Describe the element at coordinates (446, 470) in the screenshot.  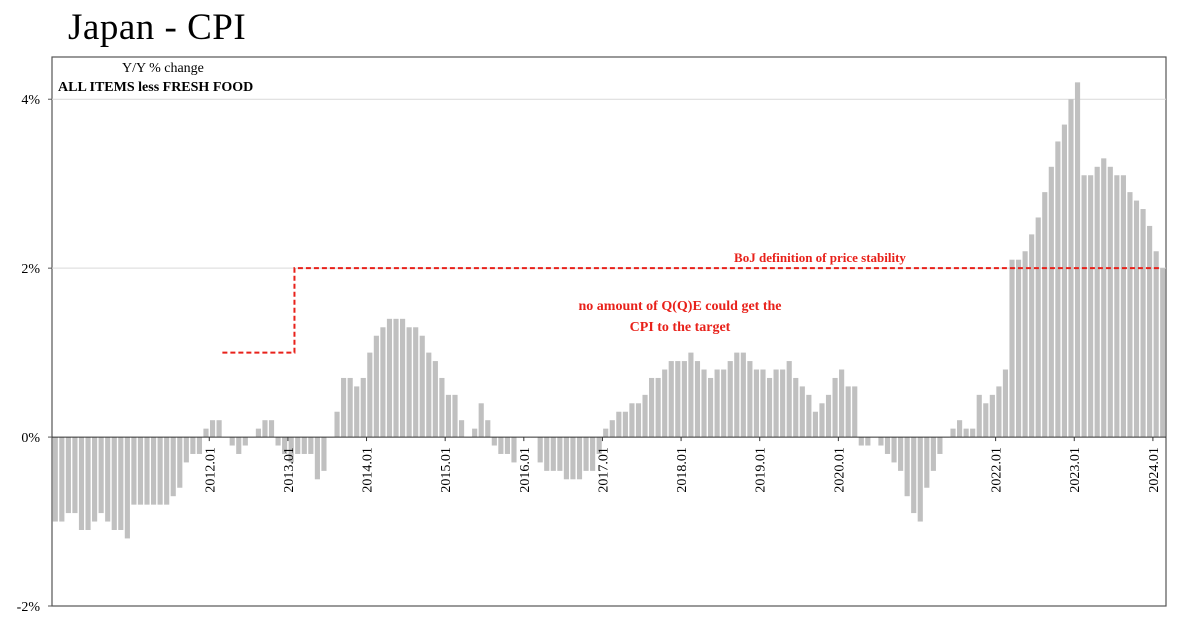
I see `x-tick-label: 2015.01` at that location.